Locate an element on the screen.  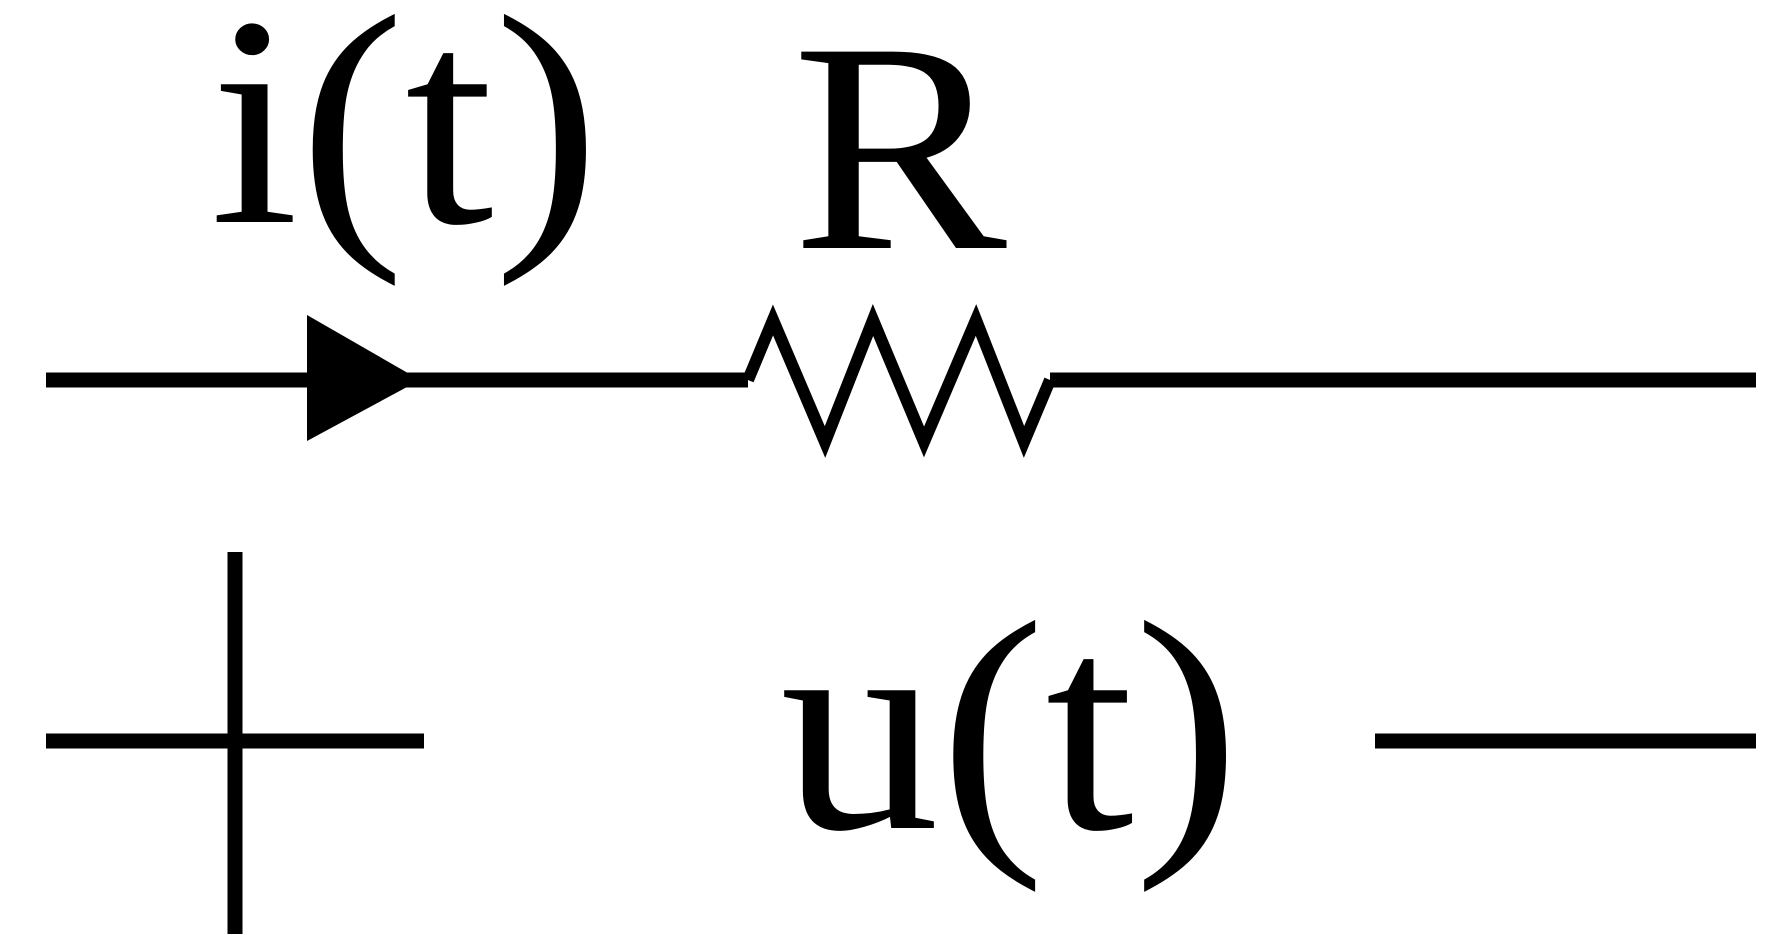
resistor-zigzag is located at coordinates (899, 381).